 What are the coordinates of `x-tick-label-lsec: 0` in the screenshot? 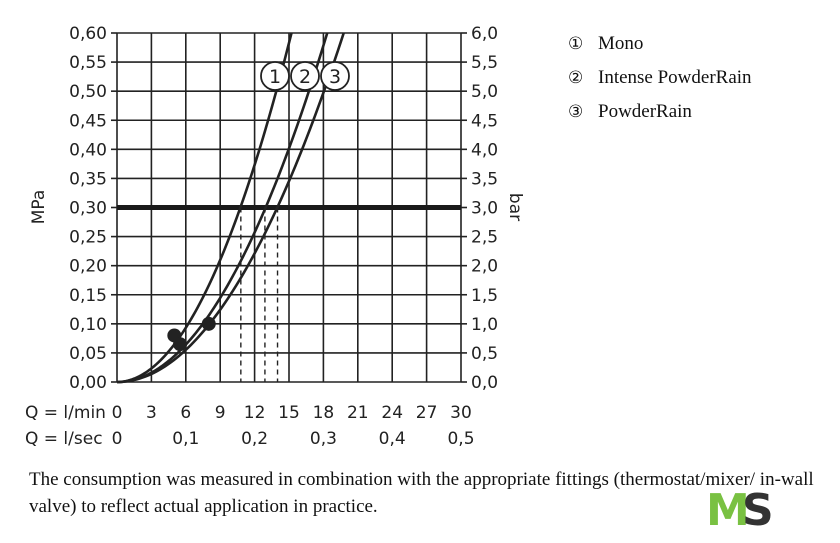 It's located at (117, 439).